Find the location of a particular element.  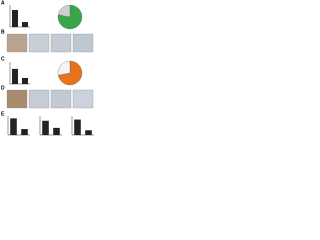

panel-label: A is located at coordinates (3, 3).